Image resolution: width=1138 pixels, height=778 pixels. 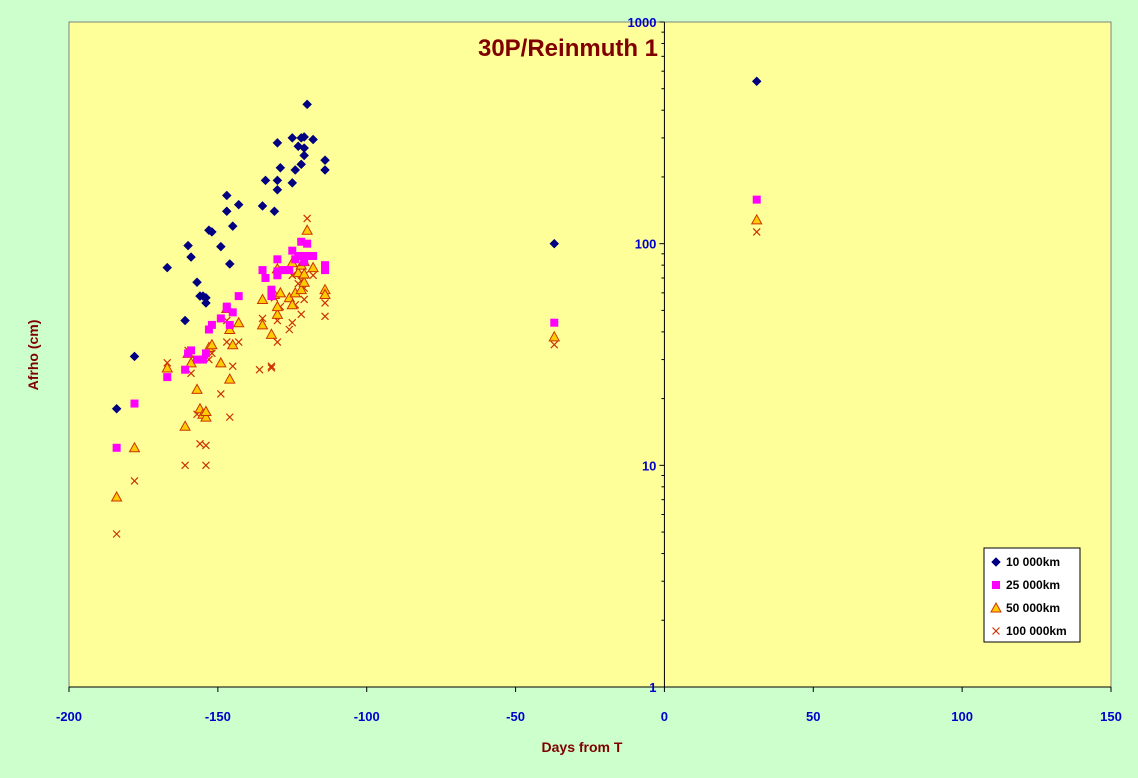 What do you see at coordinates (515, 716) in the screenshot?
I see `x-tick-label: -50` at bounding box center [515, 716].